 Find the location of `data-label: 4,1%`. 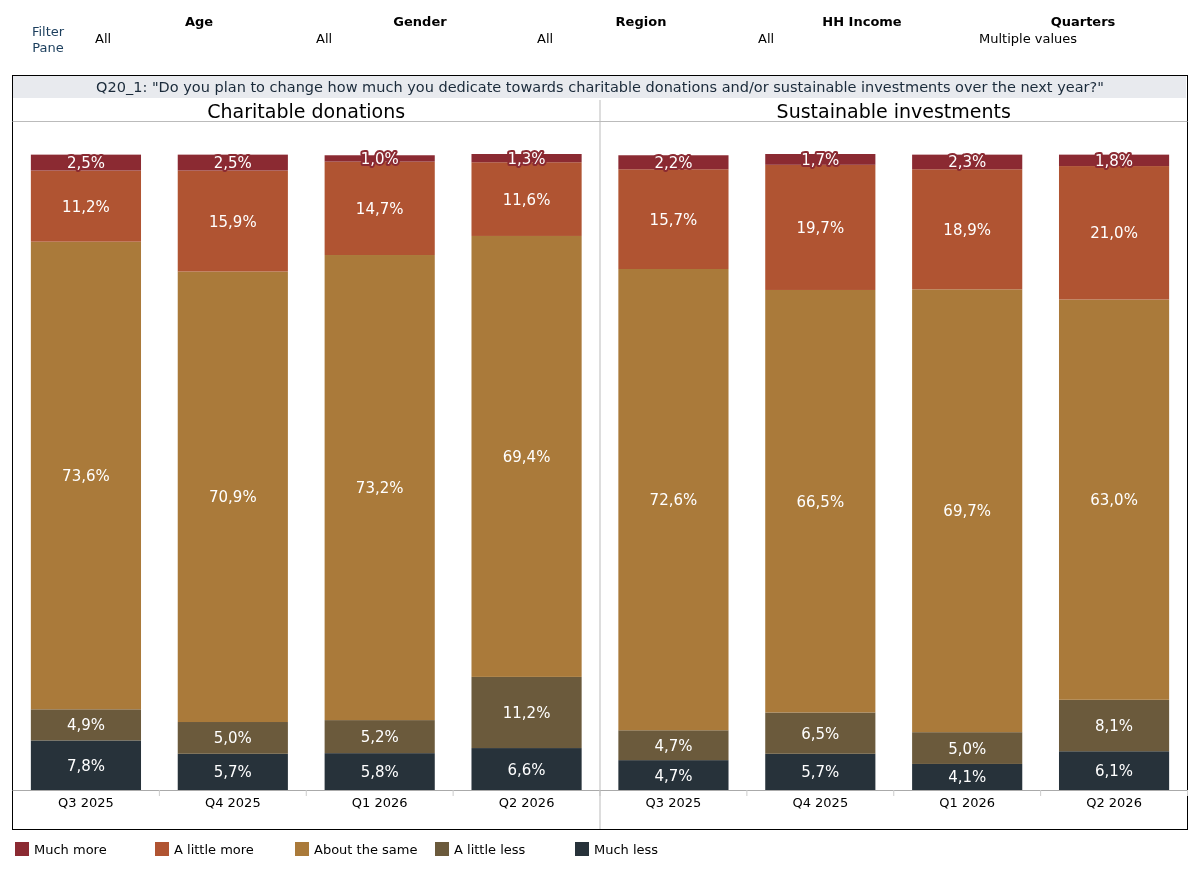

data-label: 4,1% is located at coordinates (967, 777).